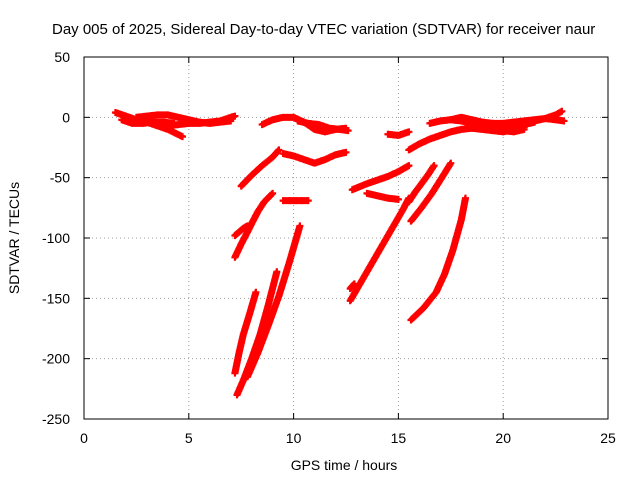  I want to click on x-tick-label: 25, so click(608, 438).